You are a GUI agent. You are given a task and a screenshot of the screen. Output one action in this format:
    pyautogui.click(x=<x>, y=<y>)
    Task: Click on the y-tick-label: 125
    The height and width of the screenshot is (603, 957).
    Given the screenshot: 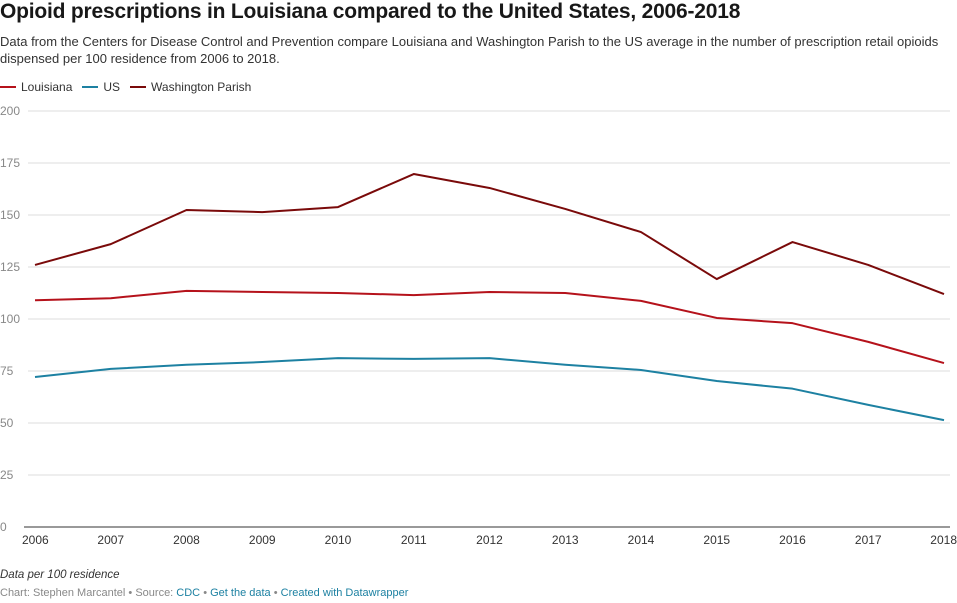 What is the action you would take?
    pyautogui.click(x=10, y=267)
    